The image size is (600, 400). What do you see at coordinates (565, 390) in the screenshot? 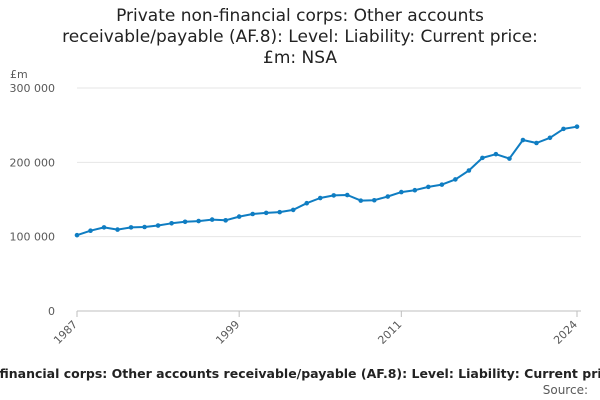
I see `source-label: Source:` at bounding box center [565, 390].